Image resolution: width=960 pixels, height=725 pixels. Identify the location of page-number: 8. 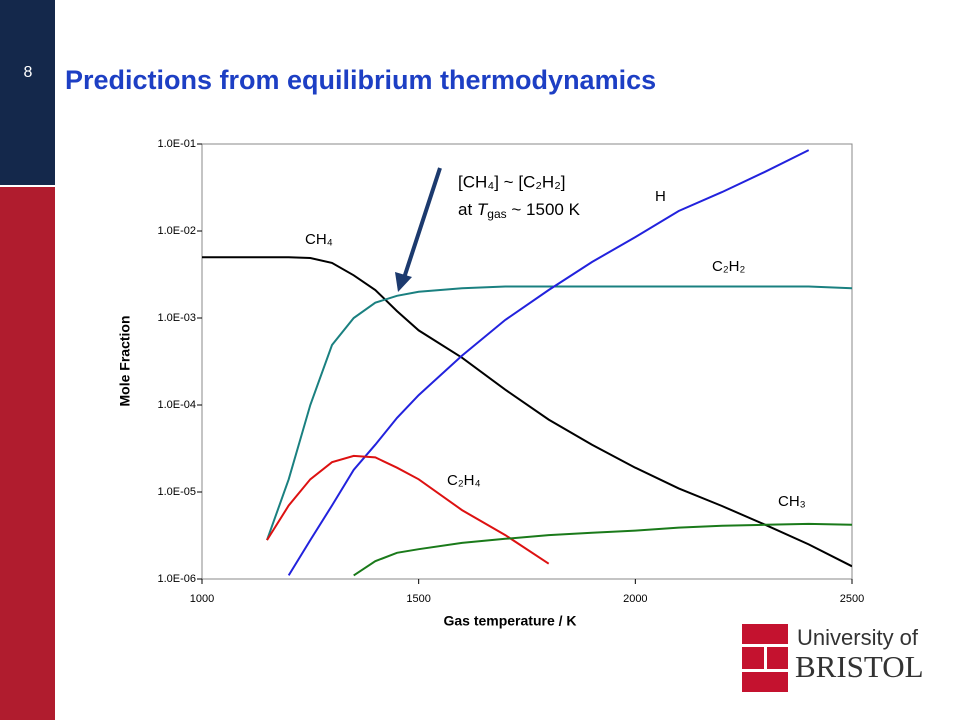
(28, 72).